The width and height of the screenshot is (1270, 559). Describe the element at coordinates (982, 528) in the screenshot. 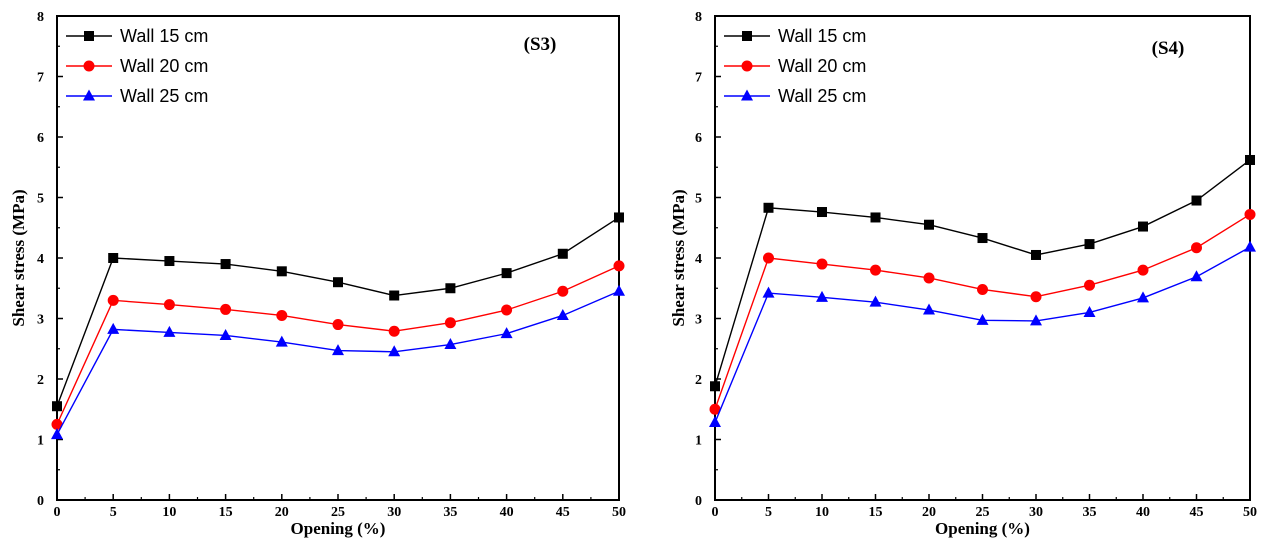

I see `x-axis-label: Opening (%)` at that location.